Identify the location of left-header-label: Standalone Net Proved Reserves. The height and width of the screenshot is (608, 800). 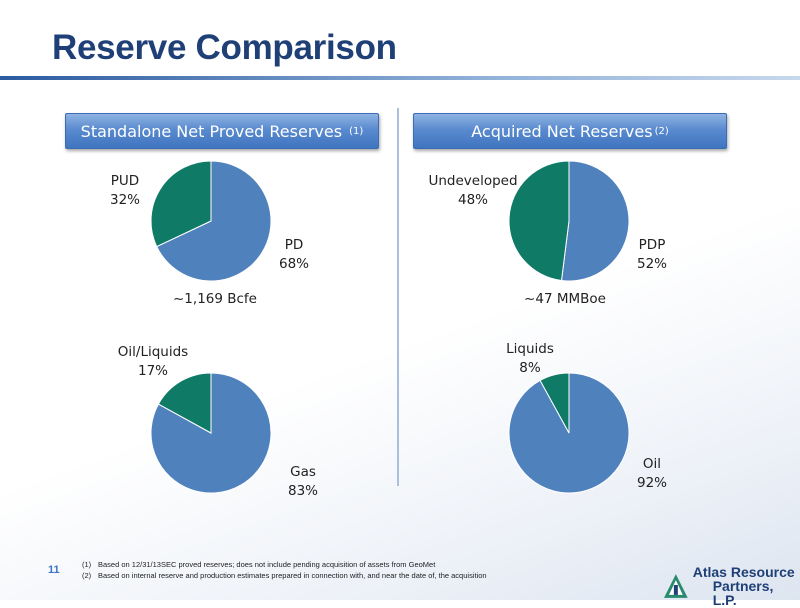
(211, 131).